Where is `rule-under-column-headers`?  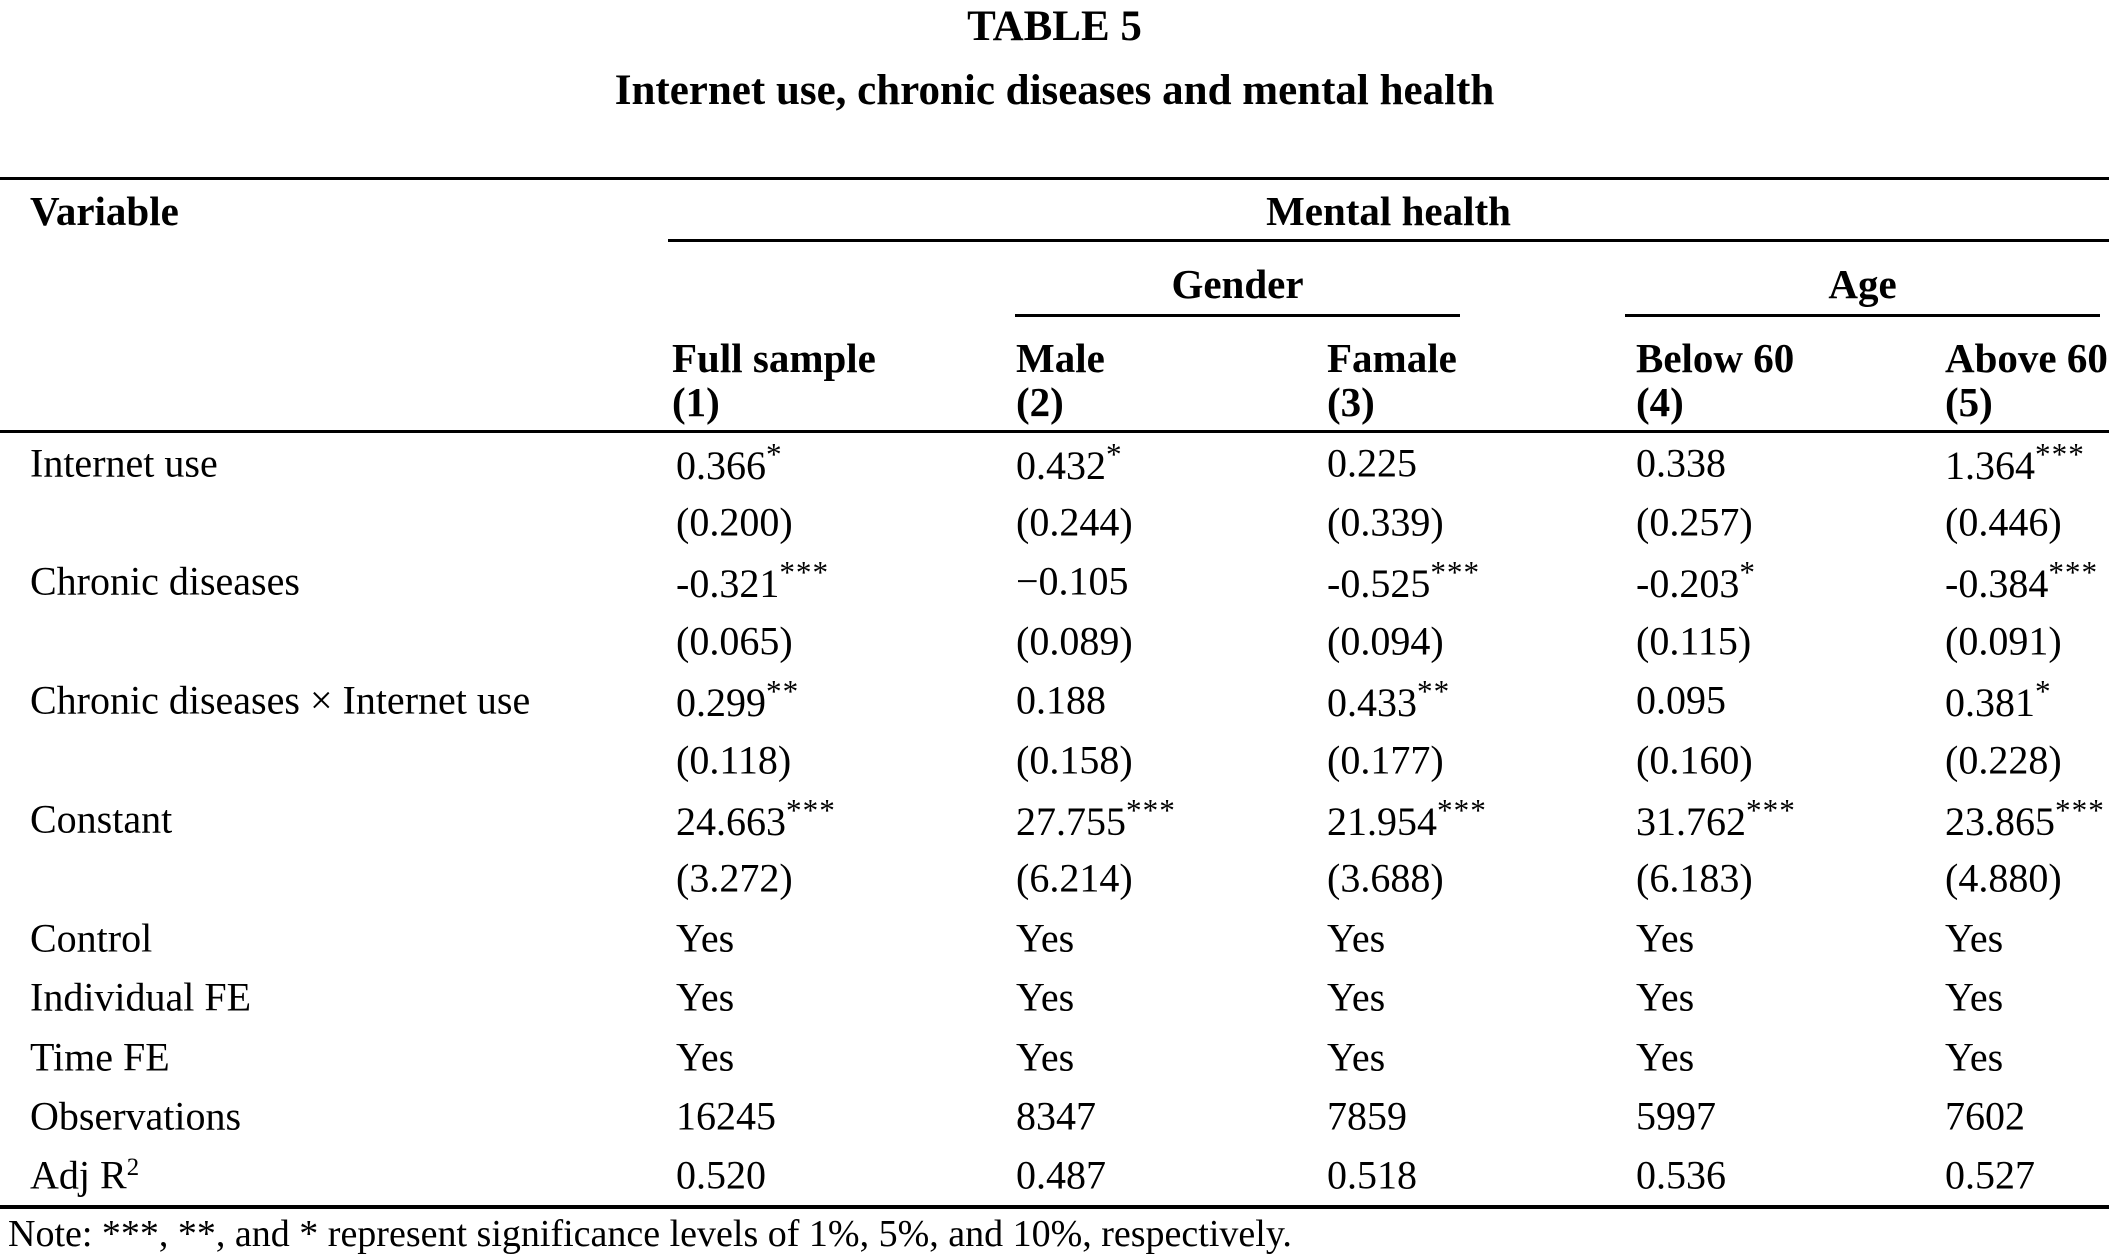 rule-under-column-headers is located at coordinates (1054, 431).